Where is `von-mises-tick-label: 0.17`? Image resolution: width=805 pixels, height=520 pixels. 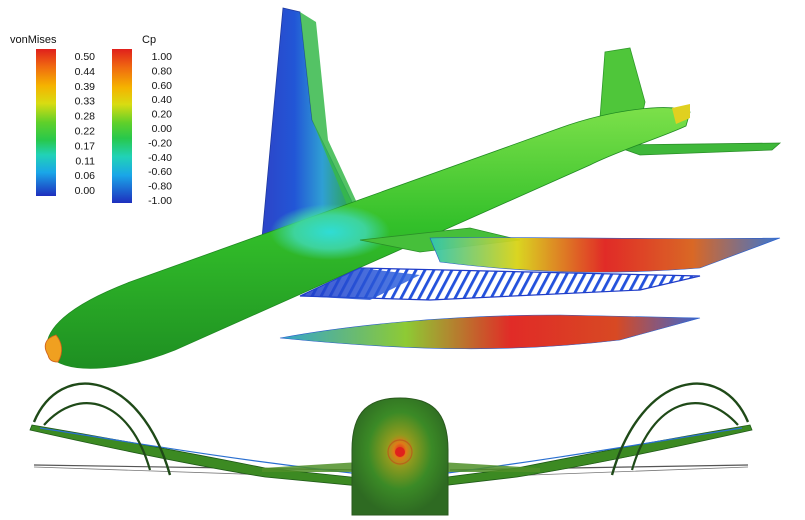 von-mises-tick-label: 0.17 is located at coordinates (85, 146).